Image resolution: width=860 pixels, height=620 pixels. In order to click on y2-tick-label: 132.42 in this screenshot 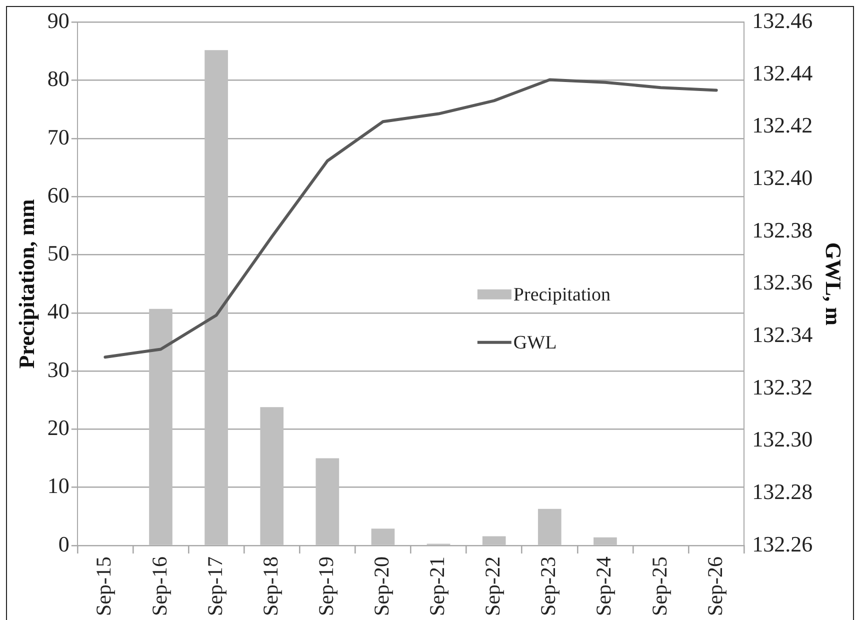, I will do `click(782, 125)`.